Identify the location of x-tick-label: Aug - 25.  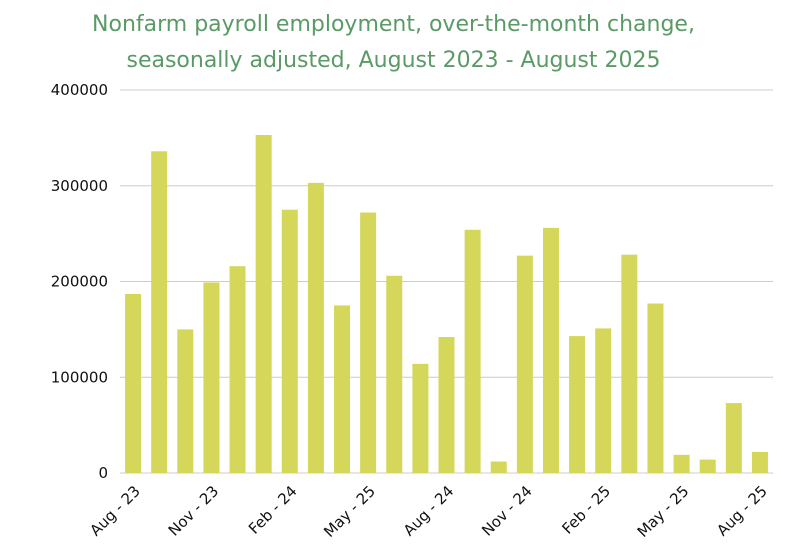
(742, 511).